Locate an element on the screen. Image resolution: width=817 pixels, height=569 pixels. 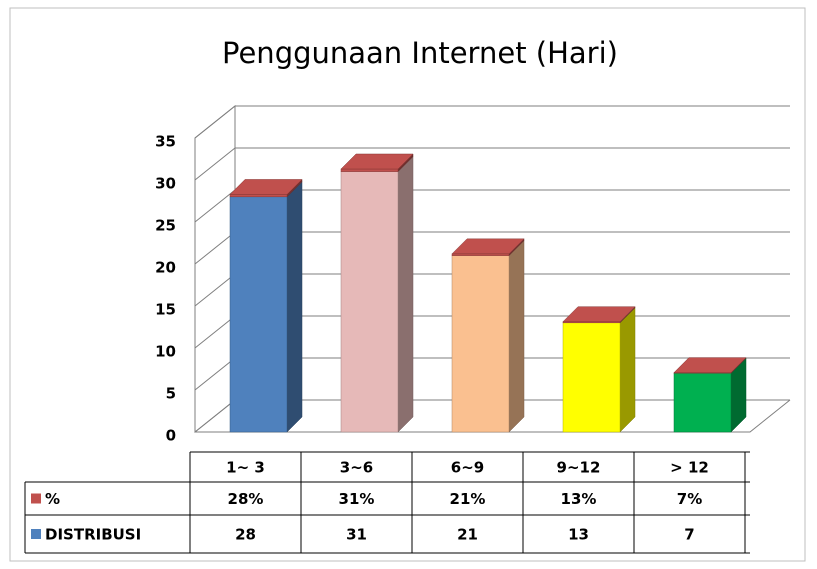
y-tick-label: 25 is located at coordinates (165, 226).